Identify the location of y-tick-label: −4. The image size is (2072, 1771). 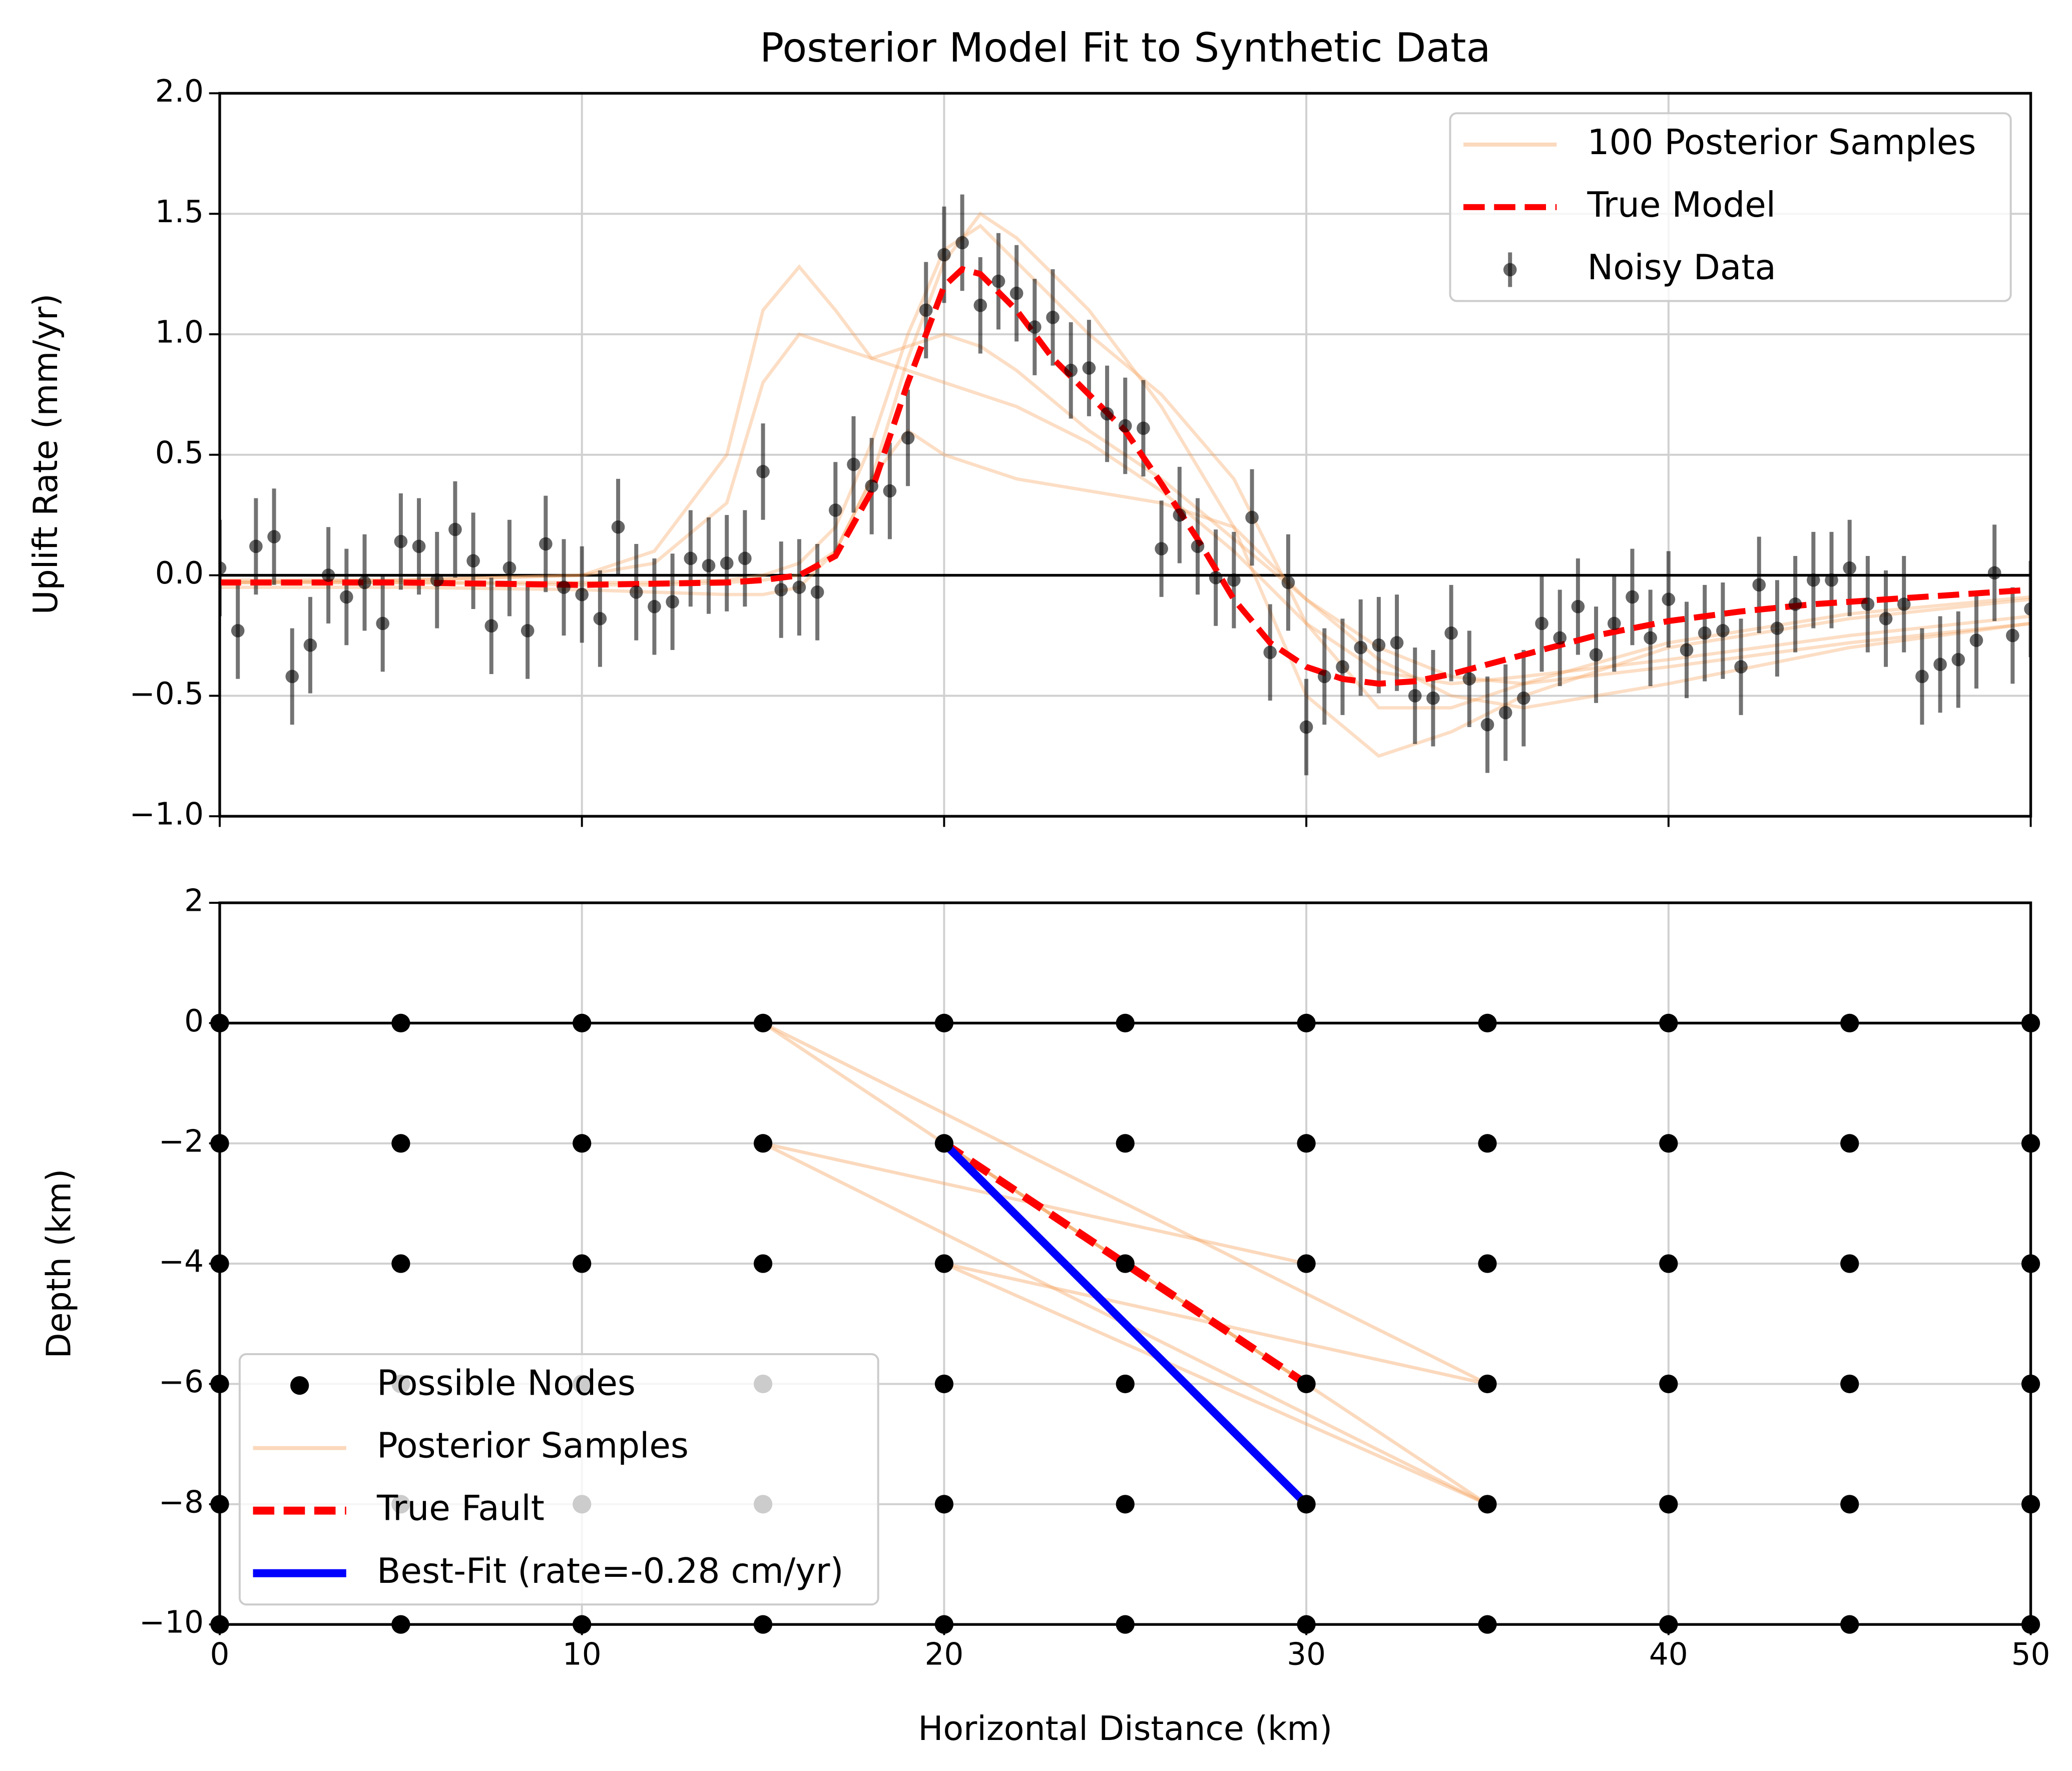
(181, 1262).